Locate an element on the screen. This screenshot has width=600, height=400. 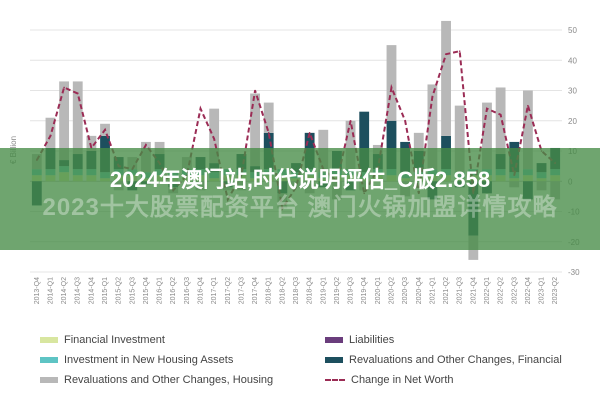
x-tick-label: 2020-Q3 is located at coordinates (405, 290).